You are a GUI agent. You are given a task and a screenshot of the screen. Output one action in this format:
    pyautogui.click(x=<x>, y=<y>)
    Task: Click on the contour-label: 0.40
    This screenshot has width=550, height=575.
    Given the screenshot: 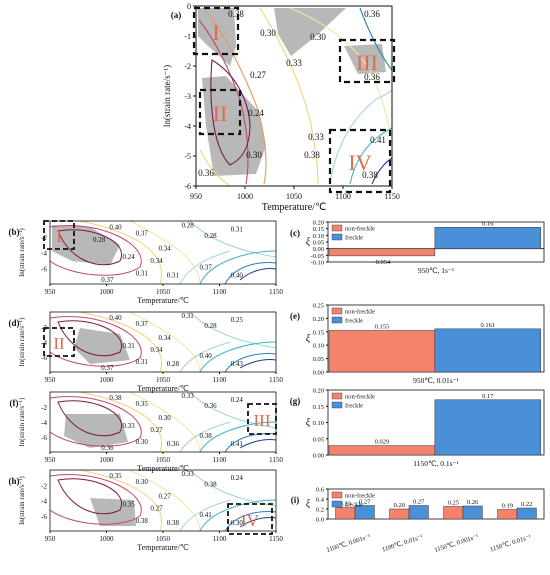 What is the action you would take?
    pyautogui.click(x=237, y=276)
    